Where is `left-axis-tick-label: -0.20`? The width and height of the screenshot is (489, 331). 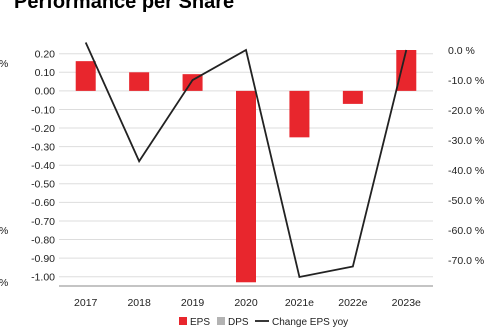
left-axis-tick-label: -0.20 is located at coordinates (43, 129).